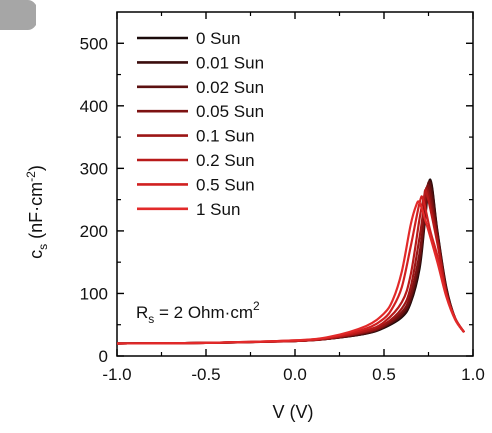 Image resolution: width=492 pixels, height=433 pixels. Describe the element at coordinates (225, 184) in the screenshot. I see `legend-label: 0.5 Sun` at that location.